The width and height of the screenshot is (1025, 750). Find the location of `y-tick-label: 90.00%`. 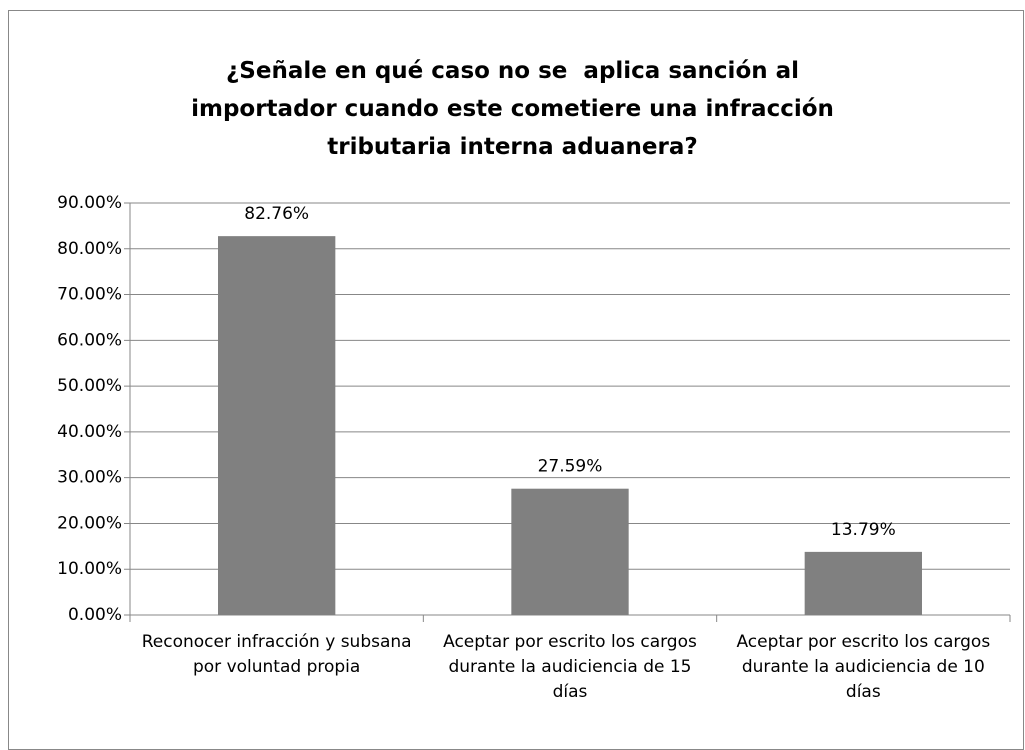

y-tick-label: 90.00% is located at coordinates (89, 203).